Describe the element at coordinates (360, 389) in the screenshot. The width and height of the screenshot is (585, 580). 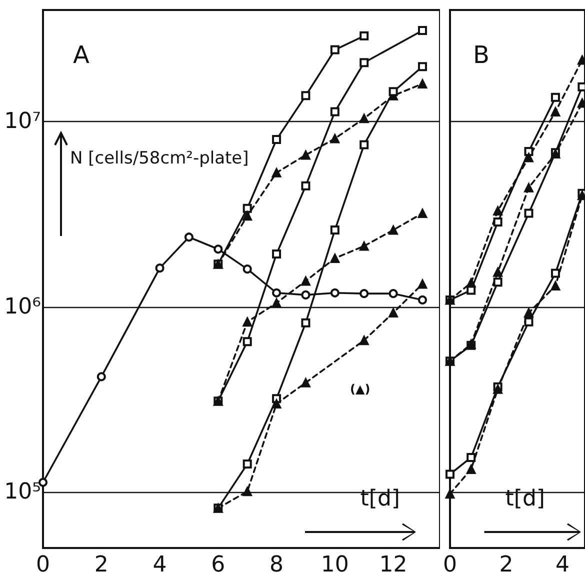
I see `annotation: (▲)` at that location.